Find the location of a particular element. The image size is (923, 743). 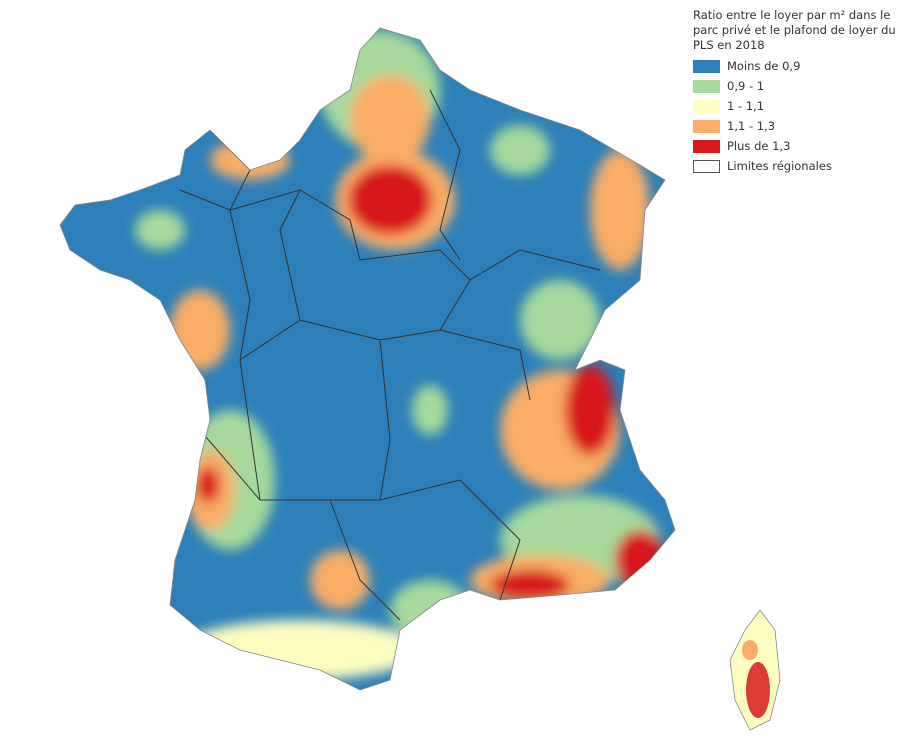

legend-label: 1,1 - 1,3 is located at coordinates (751, 125).